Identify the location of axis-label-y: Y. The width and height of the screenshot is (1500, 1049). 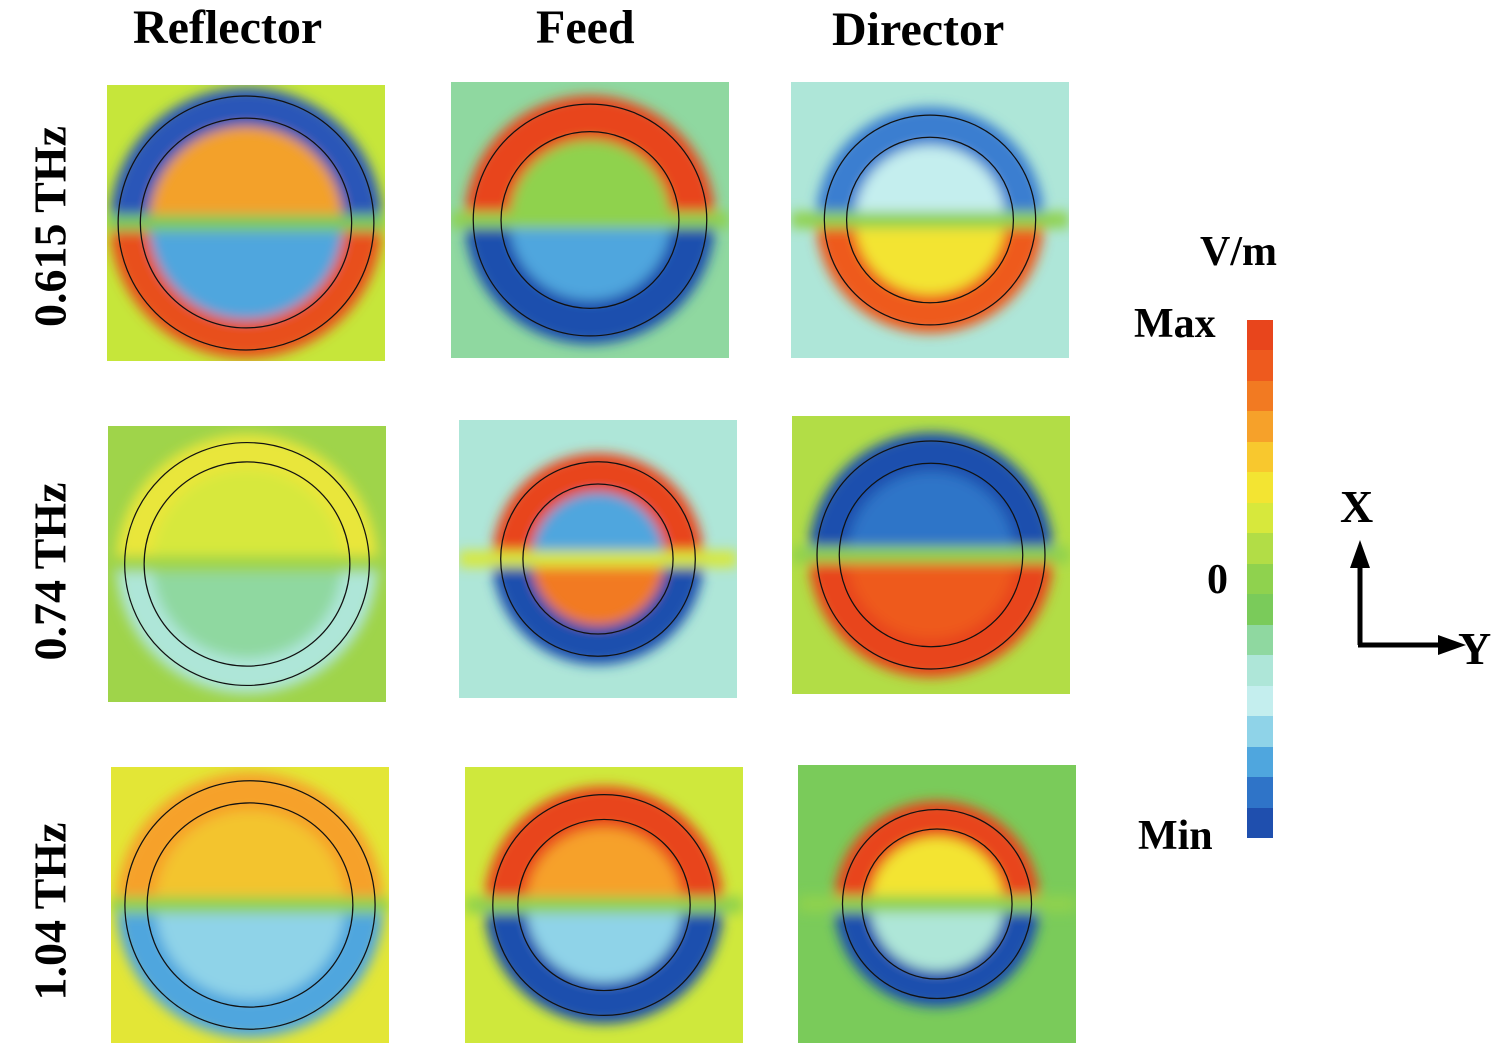
(1475, 648).